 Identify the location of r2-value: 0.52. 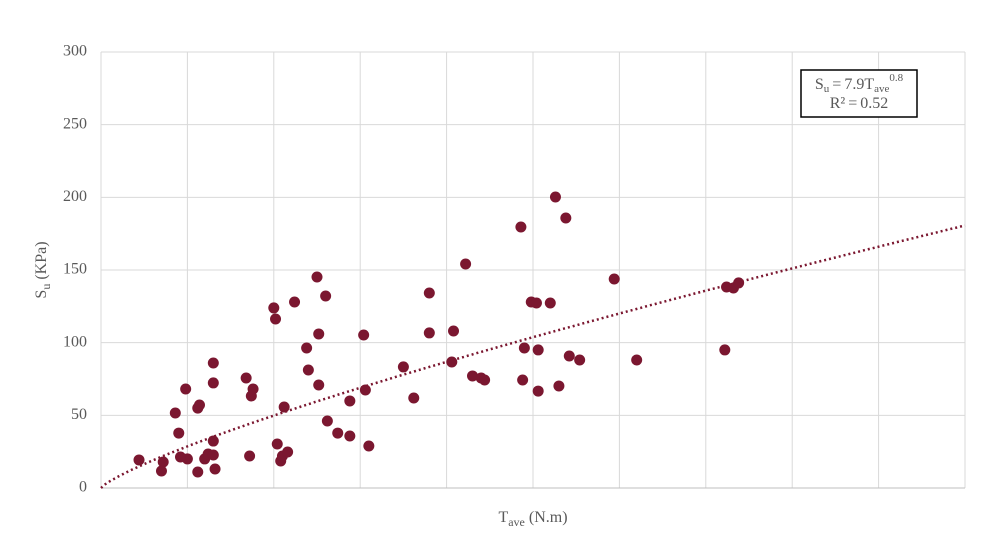
(874, 103).